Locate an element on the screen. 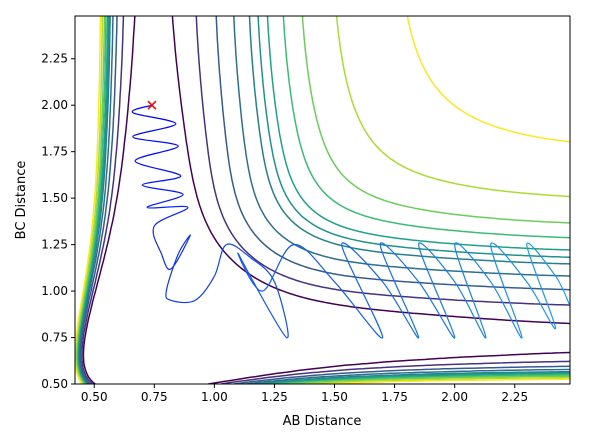  x-tick-label: 1.50 is located at coordinates (334, 397).